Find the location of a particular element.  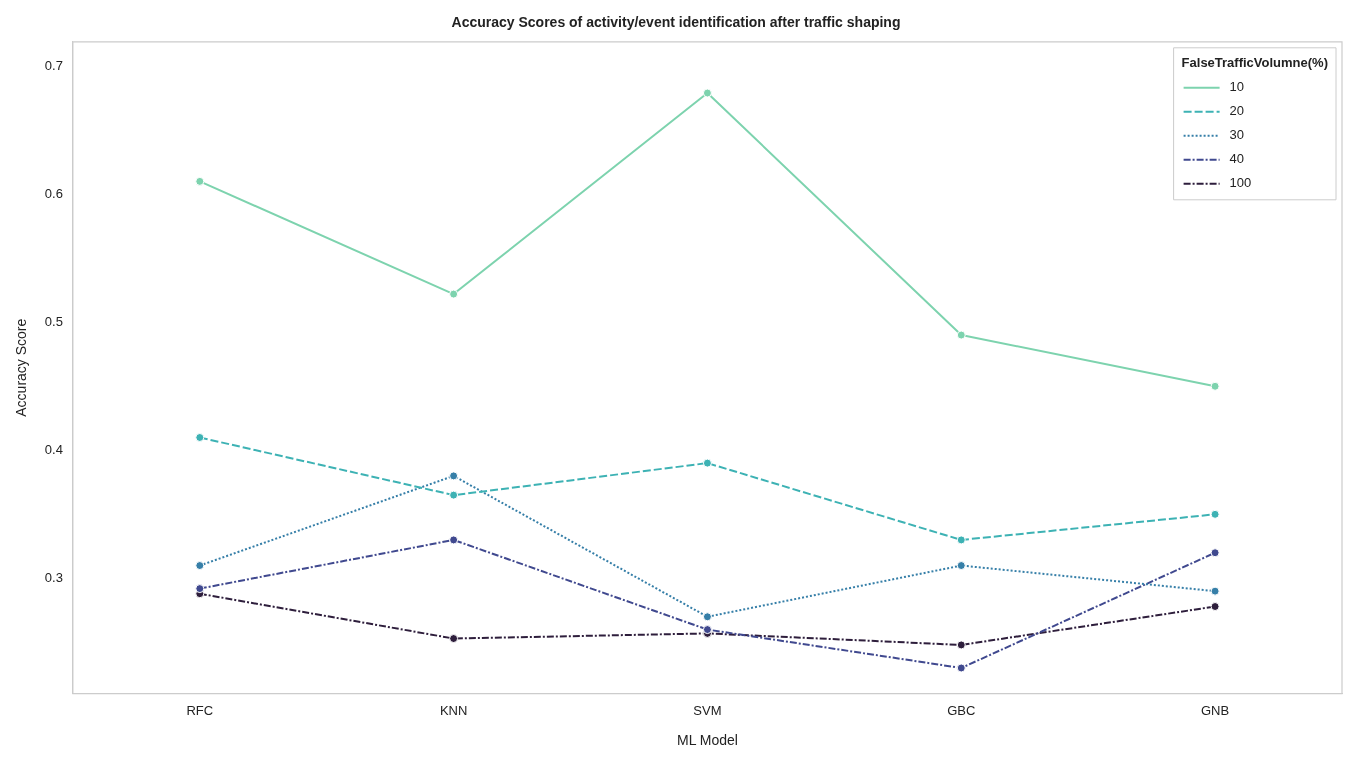

legend-label: 100 is located at coordinates (1240, 183).